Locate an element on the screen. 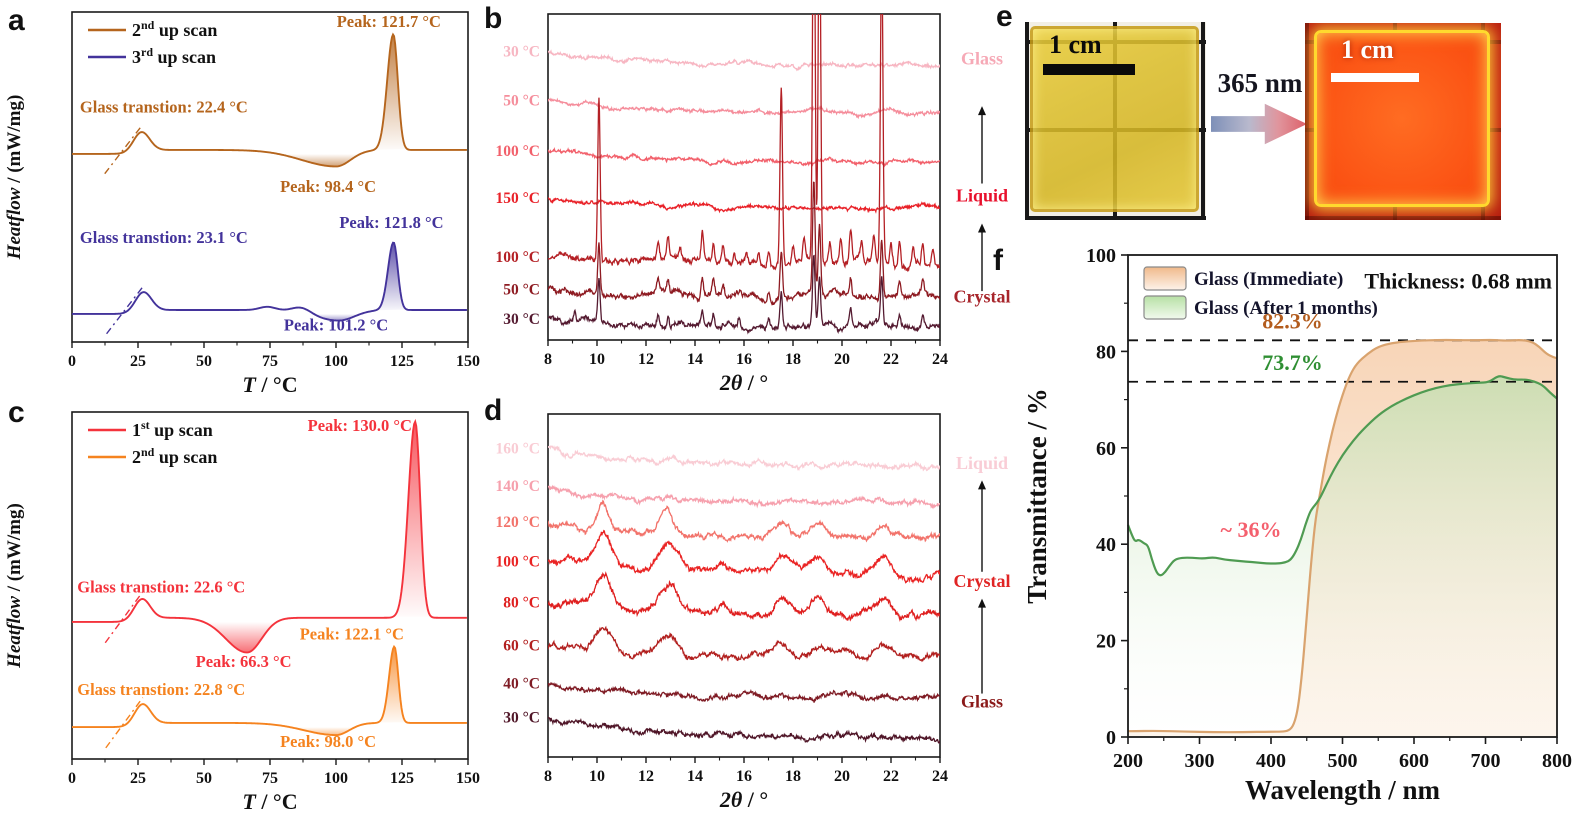 The height and width of the screenshot is (817, 1574). svg-text: 160 °C is located at coordinates (517, 448).